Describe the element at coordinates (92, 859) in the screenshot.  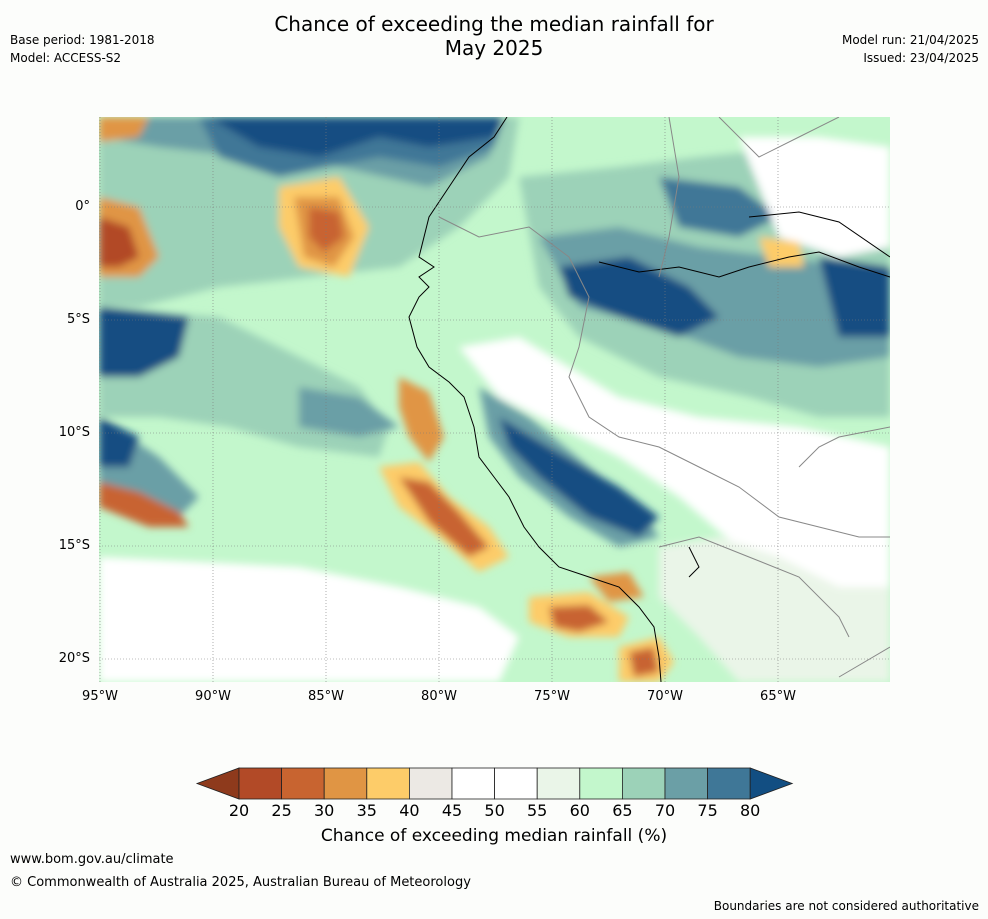
I see `website-link: www.bom.gov.au/climate` at that location.